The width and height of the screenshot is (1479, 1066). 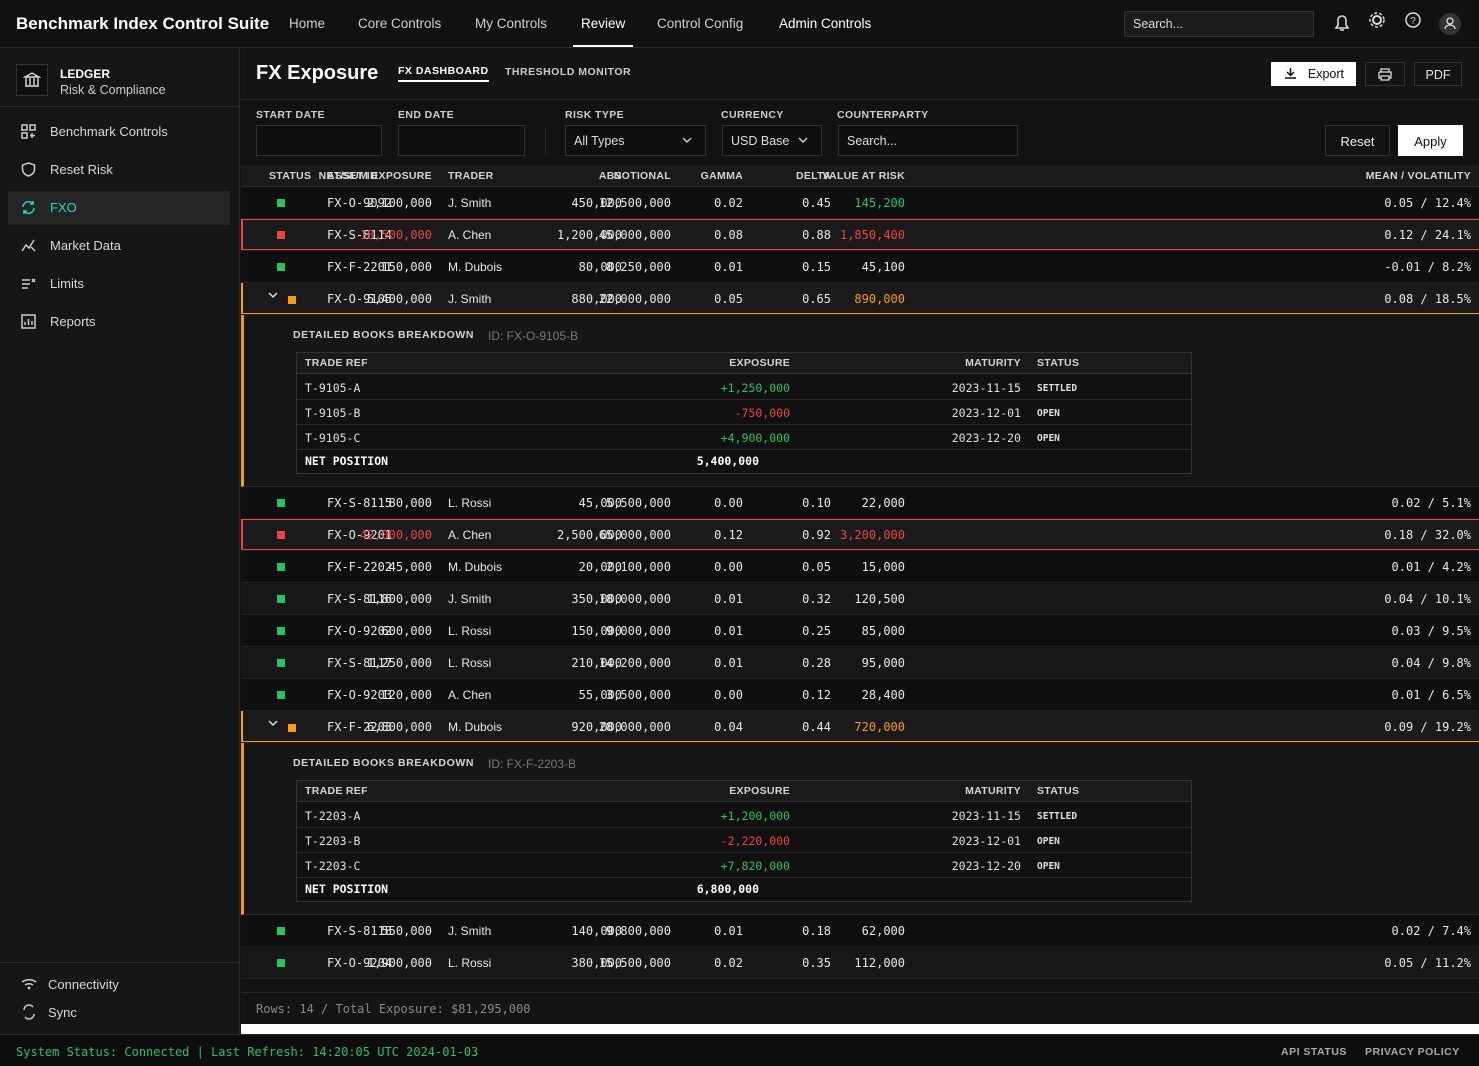 What do you see at coordinates (360, 631) in the screenshot?
I see `cell: FX-O-9202` at bounding box center [360, 631].